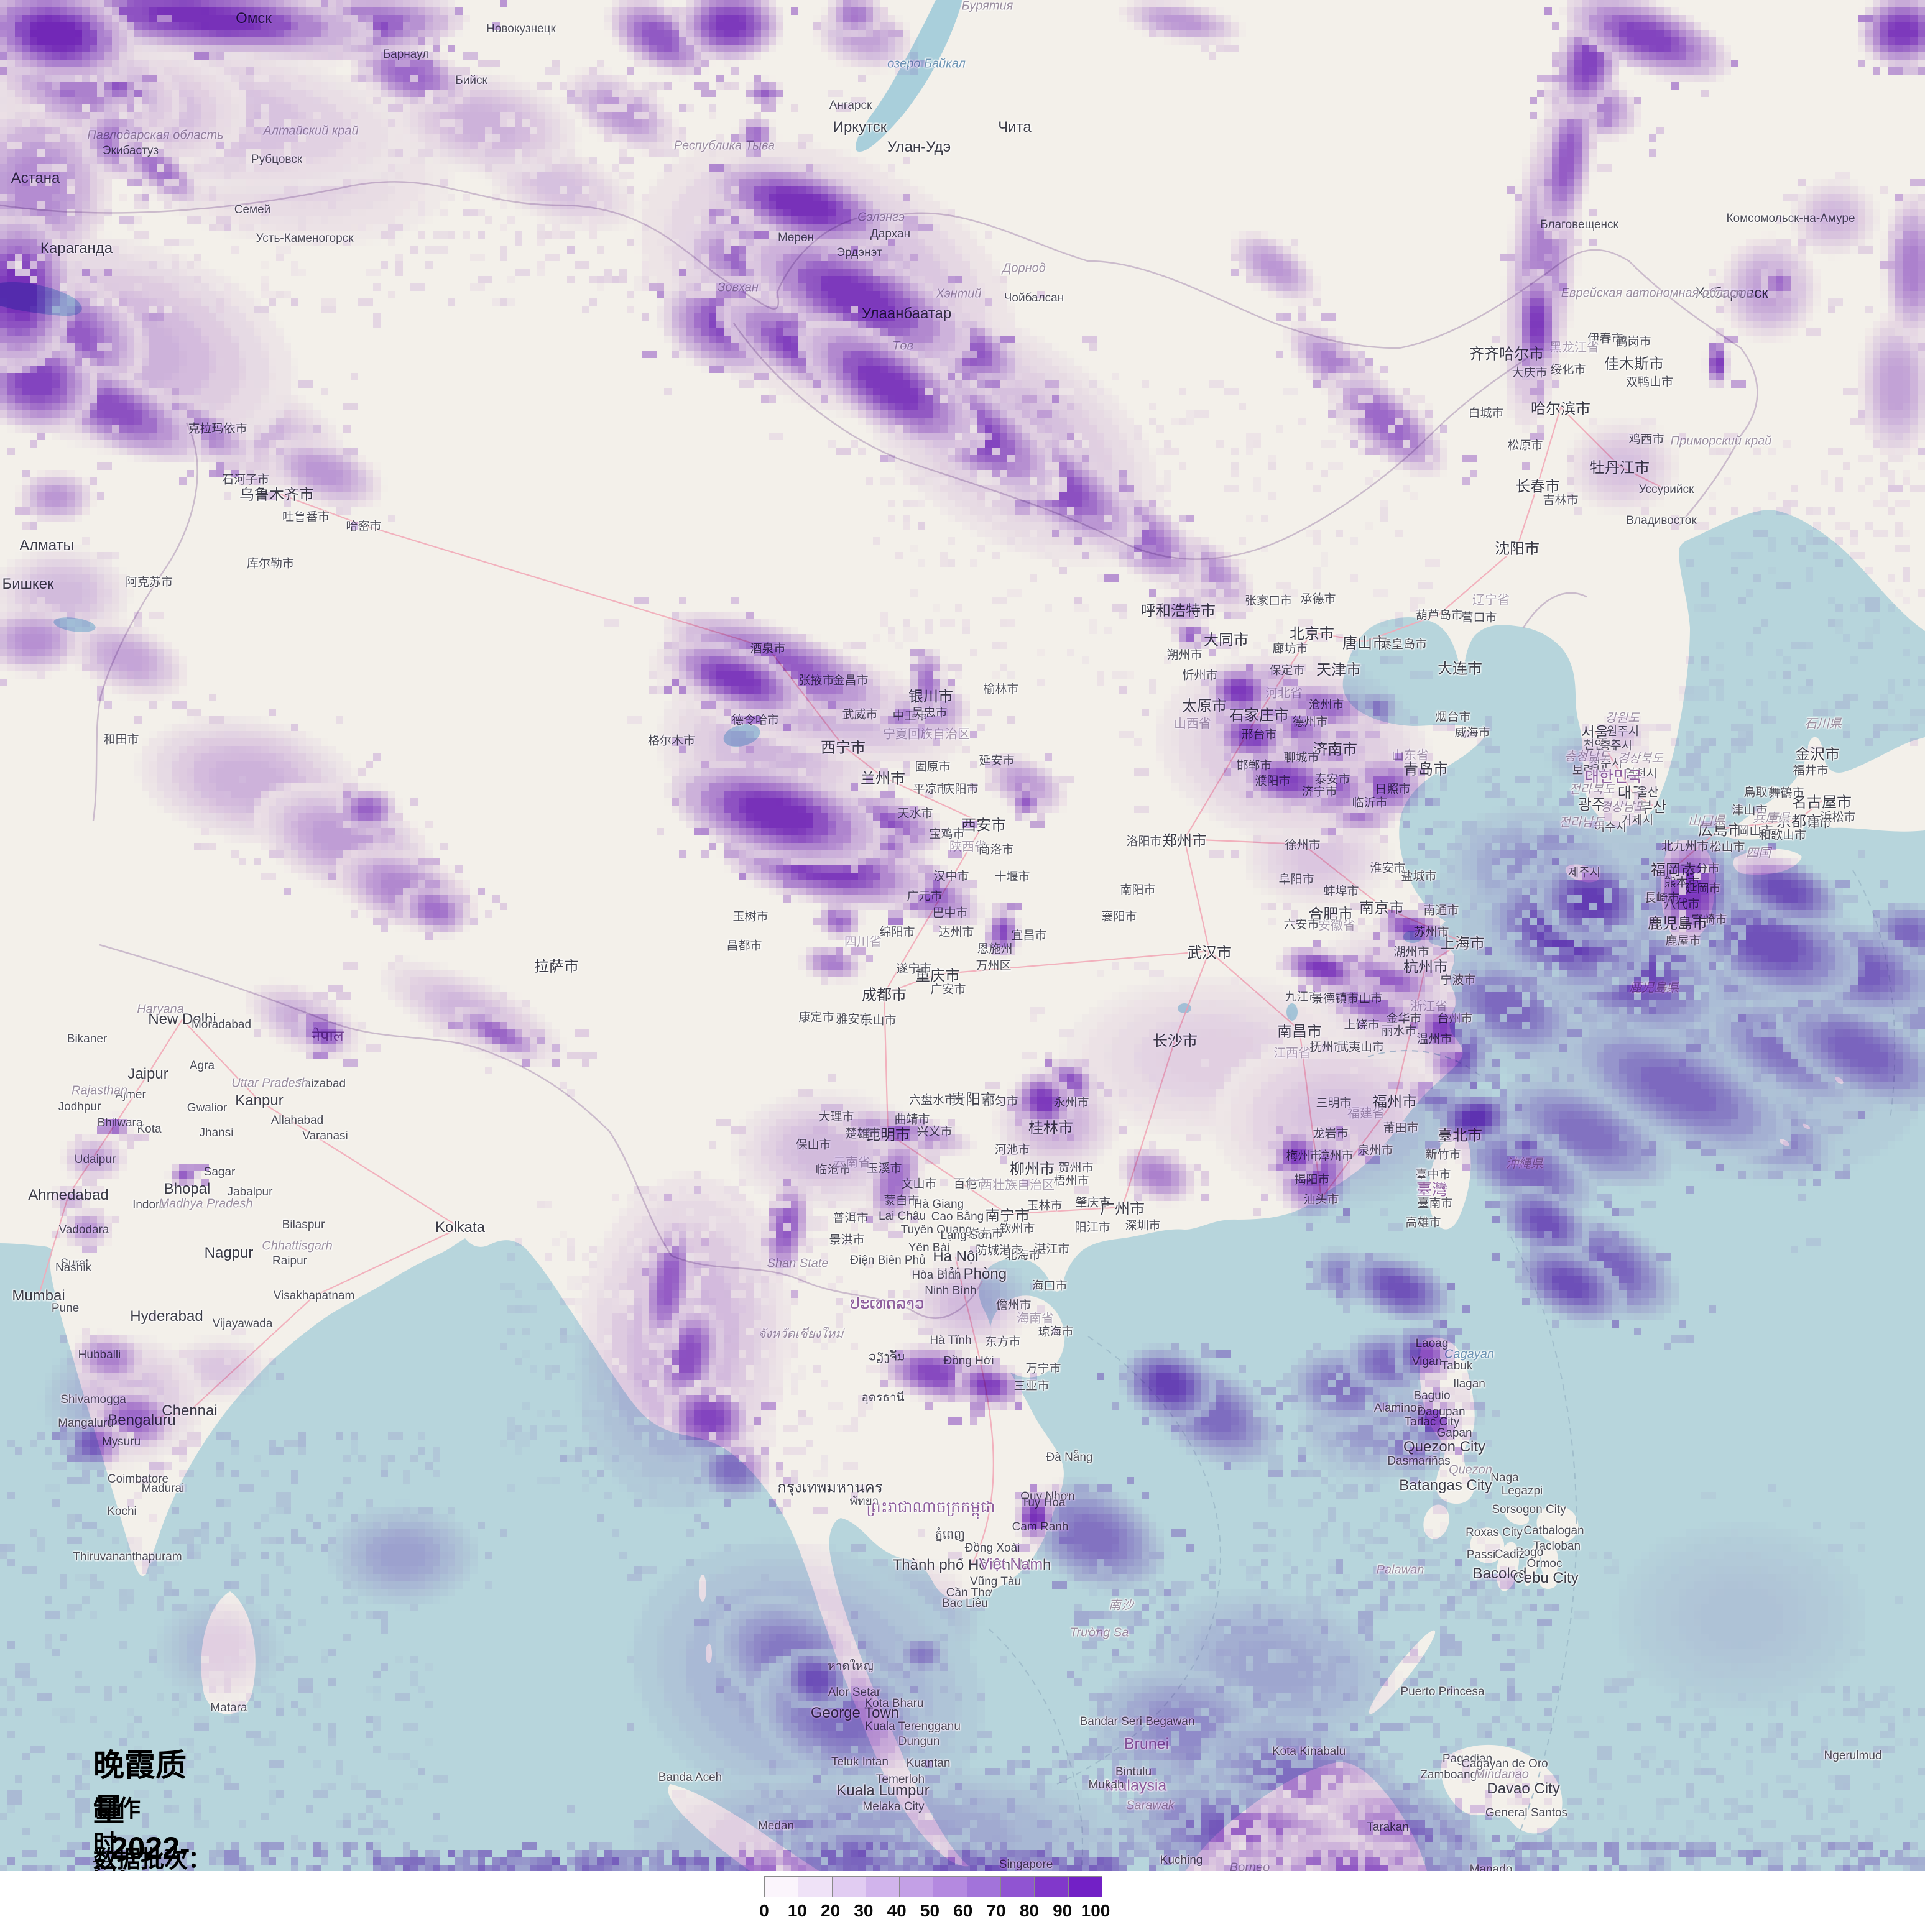 The height and width of the screenshot is (1932, 1925). Describe the element at coordinates (217, 429) in the screenshot. I see `map-label: 克拉玛依市` at that location.